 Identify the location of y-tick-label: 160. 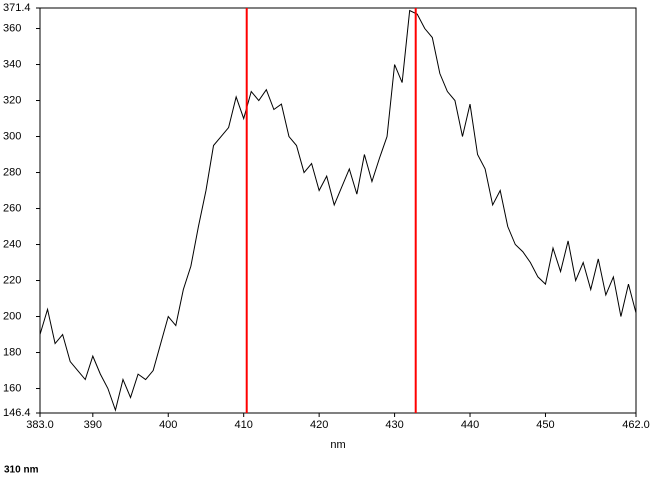
(12, 388).